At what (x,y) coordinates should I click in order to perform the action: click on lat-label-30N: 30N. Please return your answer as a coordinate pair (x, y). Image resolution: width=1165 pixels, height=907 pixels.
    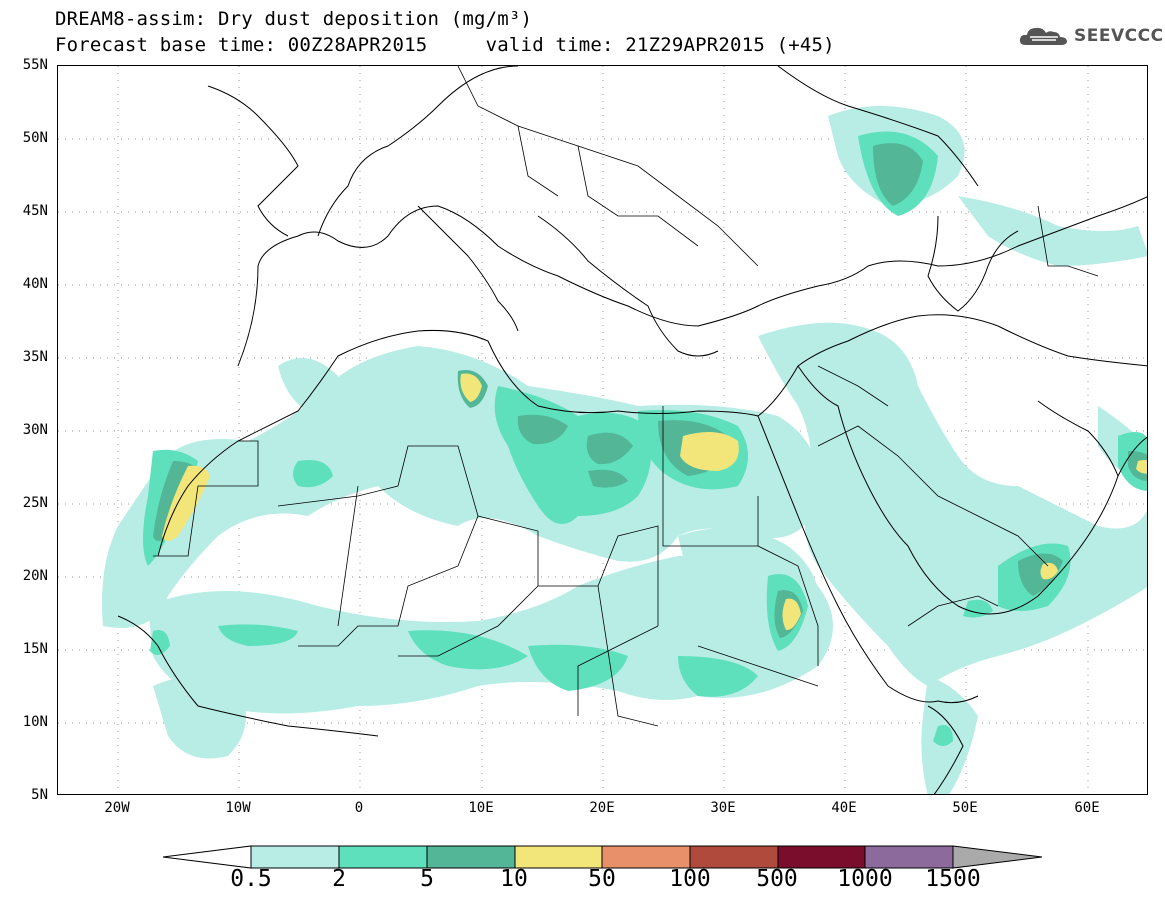
    Looking at the image, I should click on (35, 430).